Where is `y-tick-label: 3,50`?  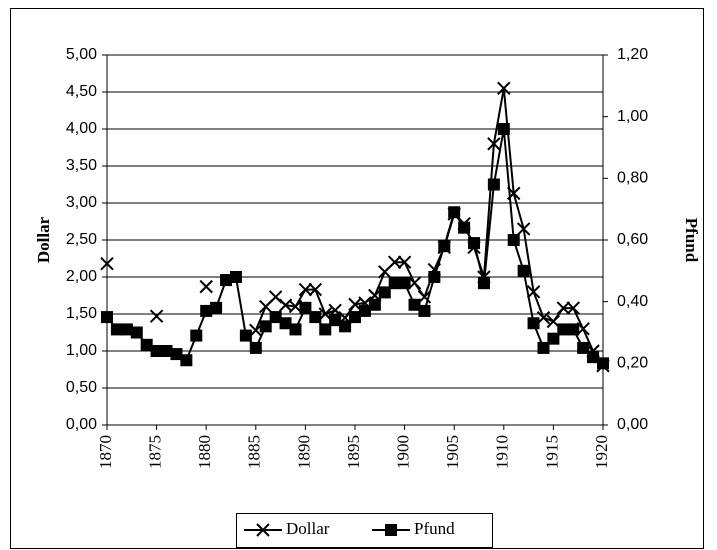
y-tick-label: 3,50 is located at coordinates (81, 165).